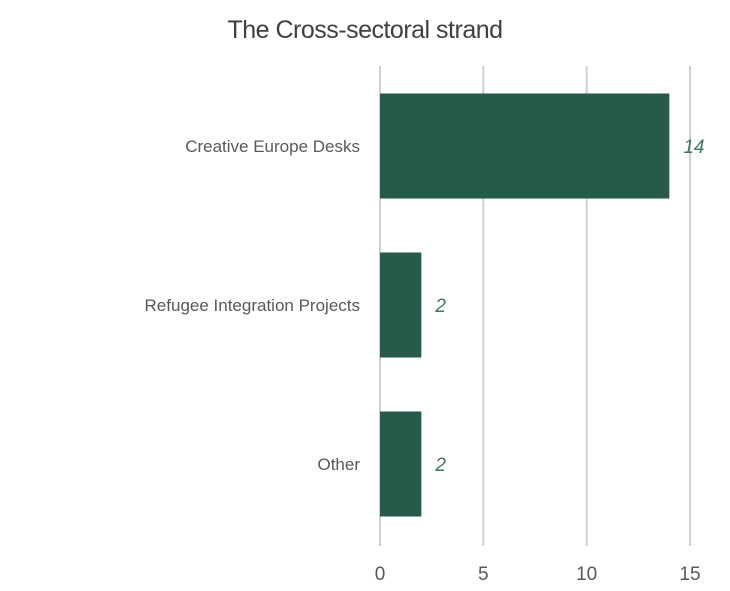 The width and height of the screenshot is (730, 591). What do you see at coordinates (689, 574) in the screenshot?
I see `x-tick-label: 15` at bounding box center [689, 574].